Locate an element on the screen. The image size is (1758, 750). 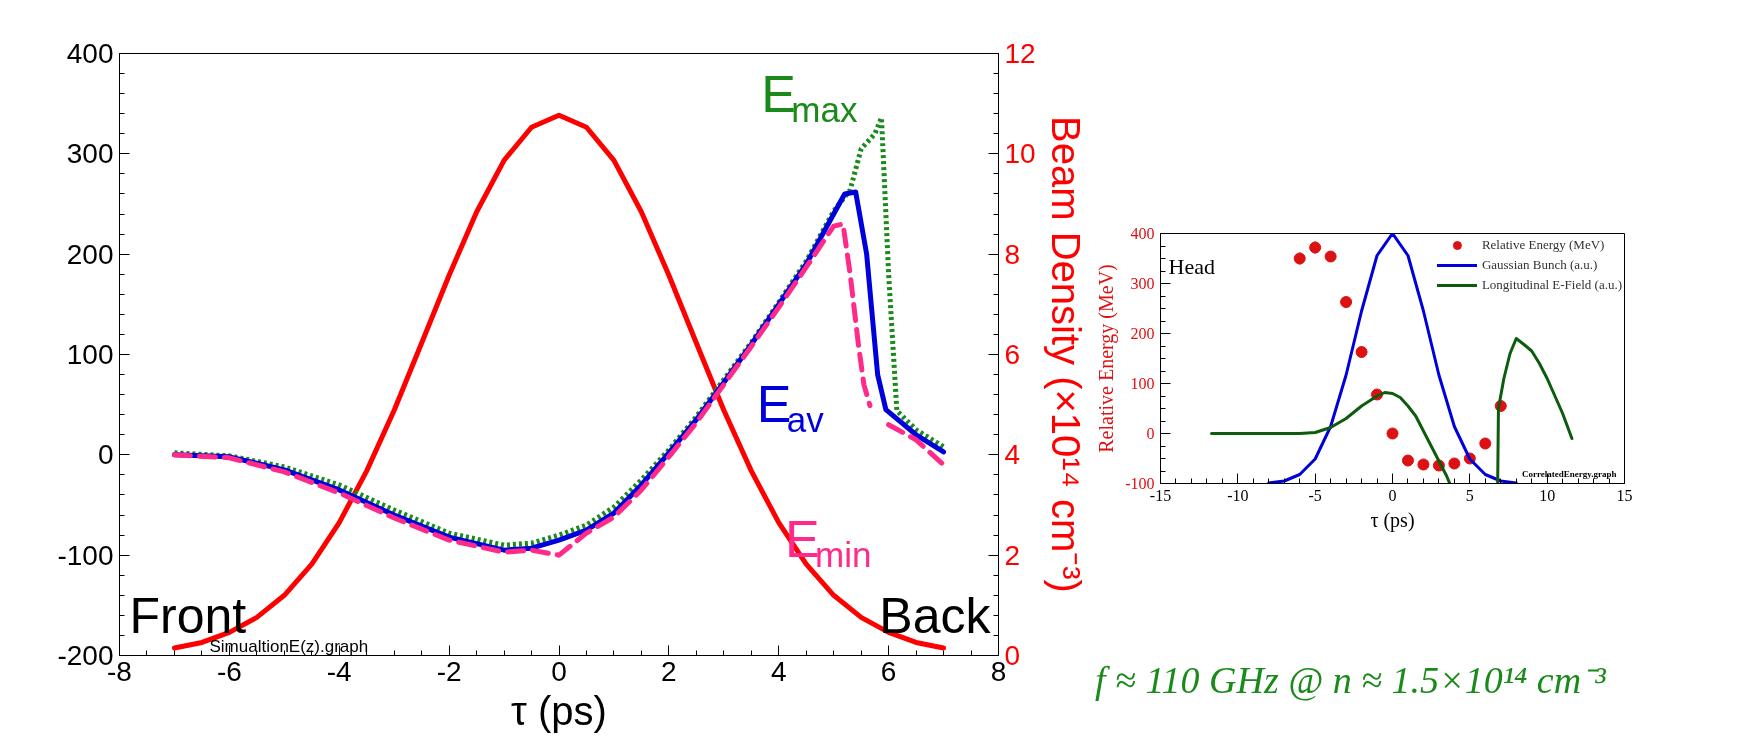
y2-tick-label: 12 is located at coordinates (1020, 53).